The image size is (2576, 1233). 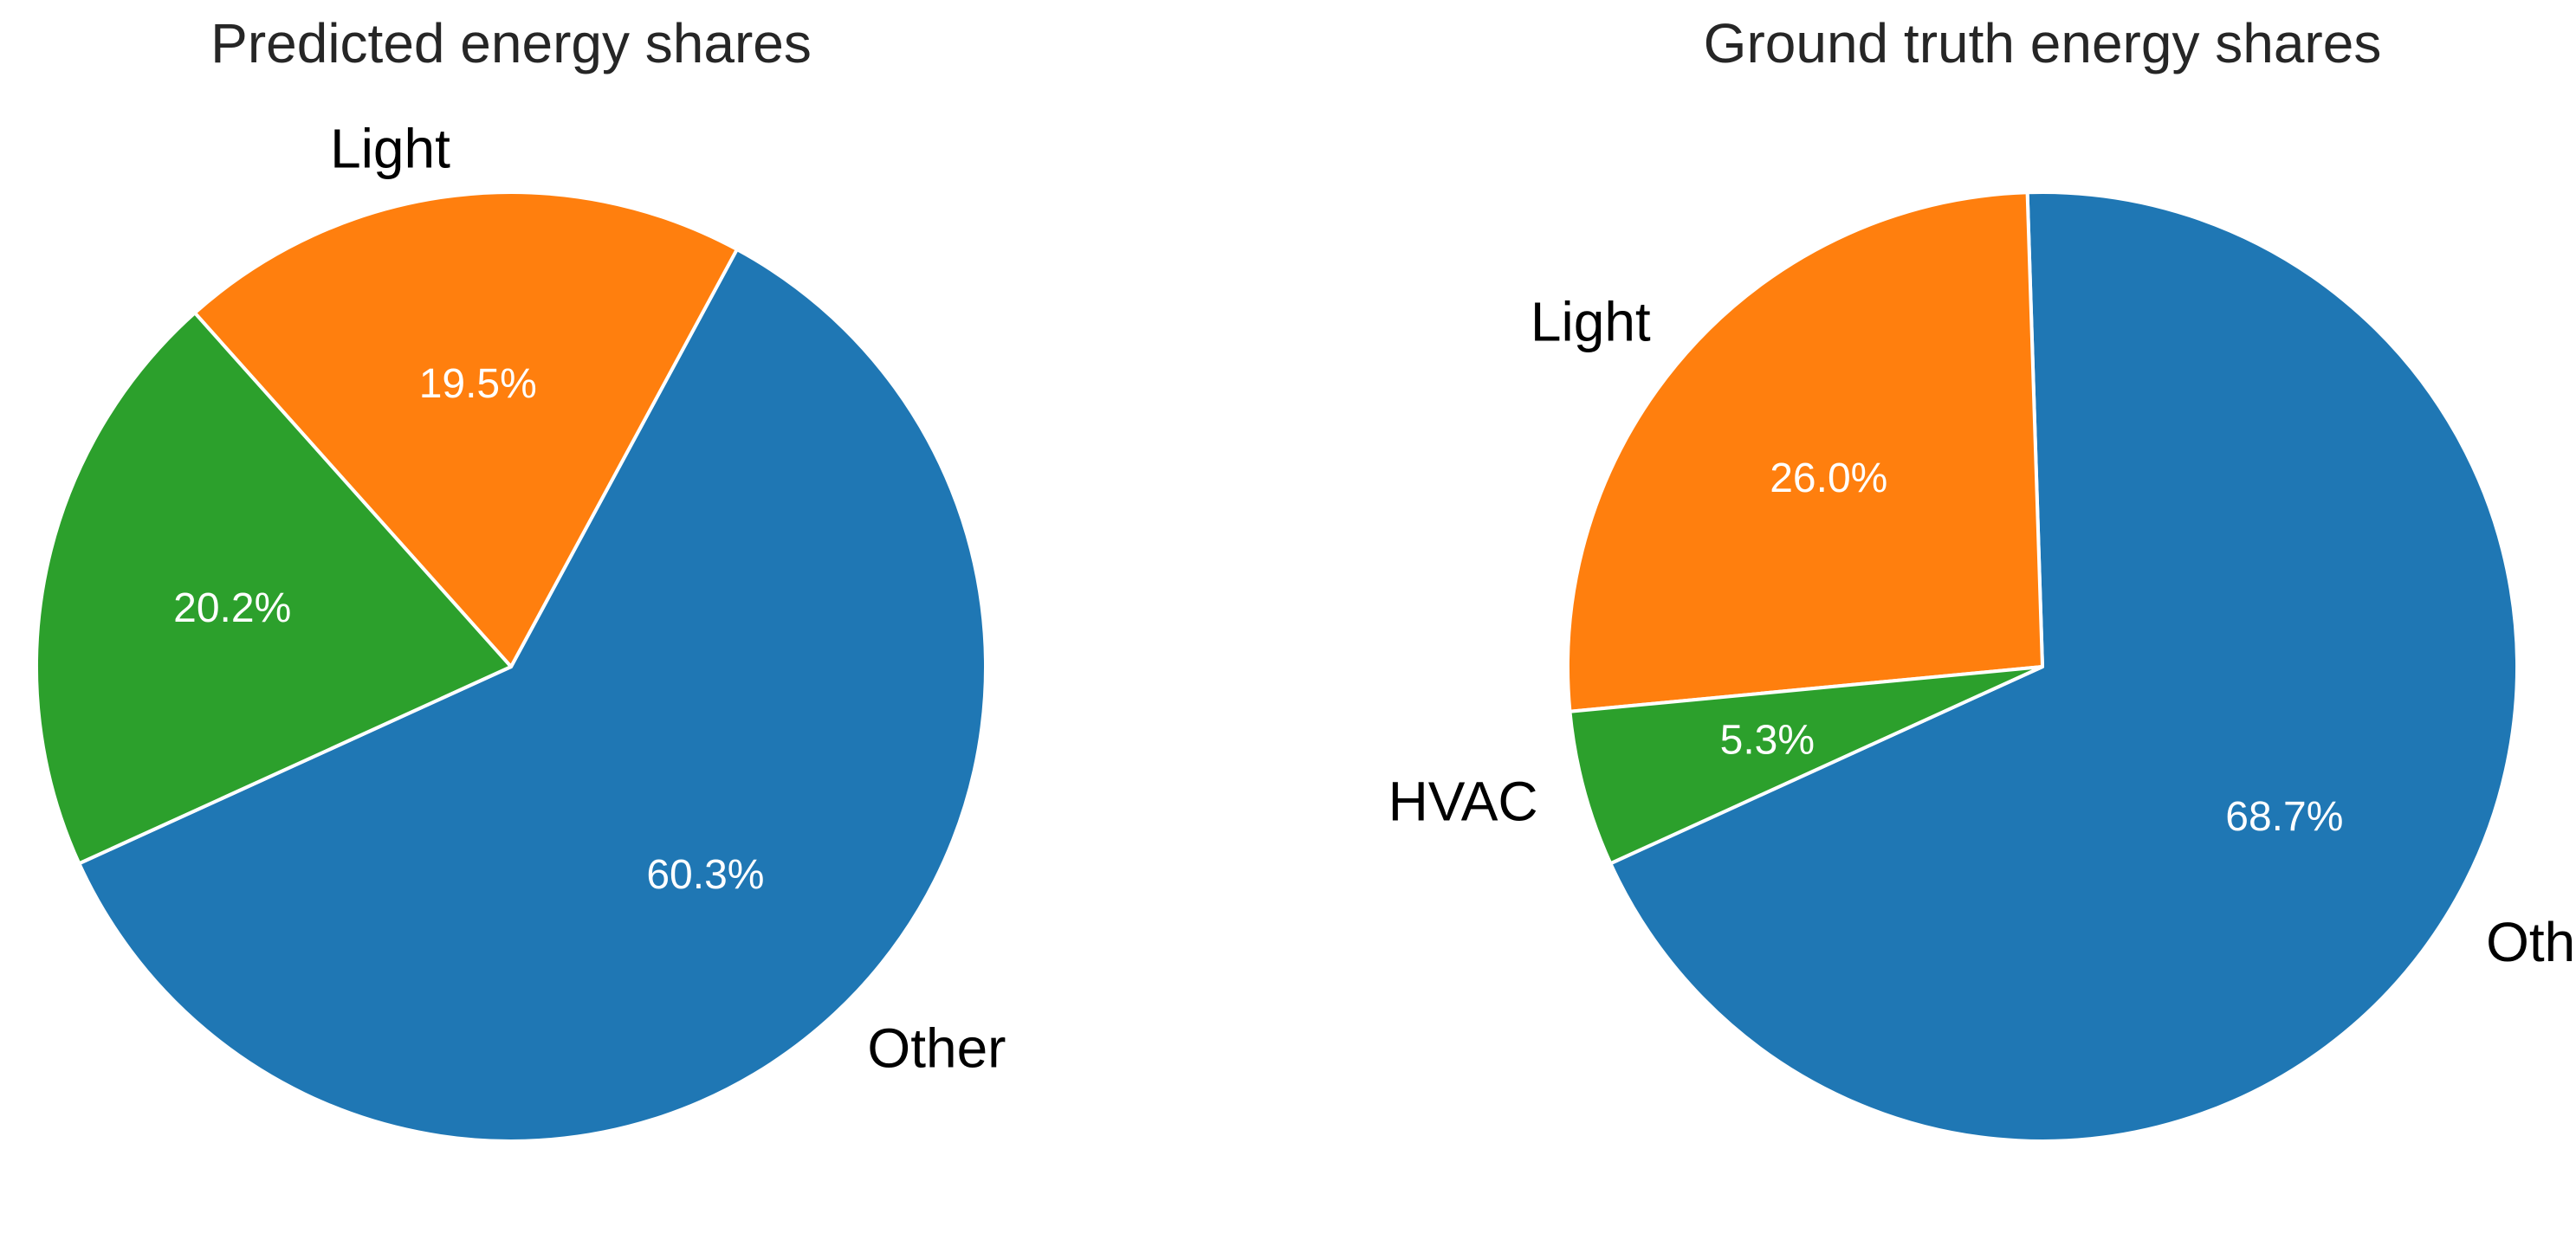 I want to click on ground-truth-chart-title: Ground truth energy shares, so click(x=2043, y=43).